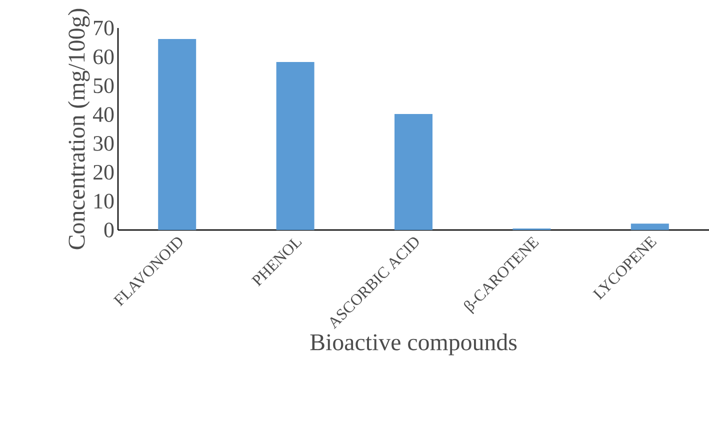  I want to click on y-tick-label: 50, so click(104, 86).